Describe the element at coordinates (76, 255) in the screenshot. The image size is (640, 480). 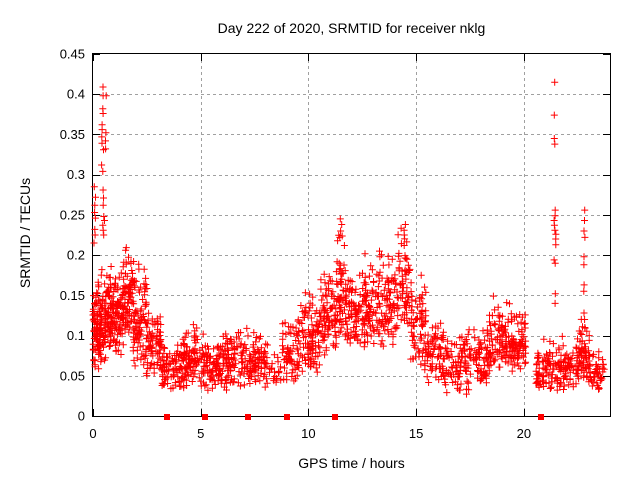
I see `y-tick-label: 0.2` at that location.